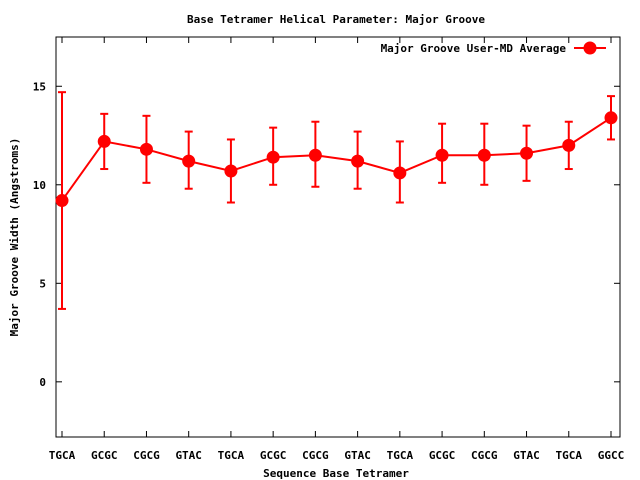  Describe the element at coordinates (39, 86) in the screenshot. I see `y-tick-label: 15` at that location.